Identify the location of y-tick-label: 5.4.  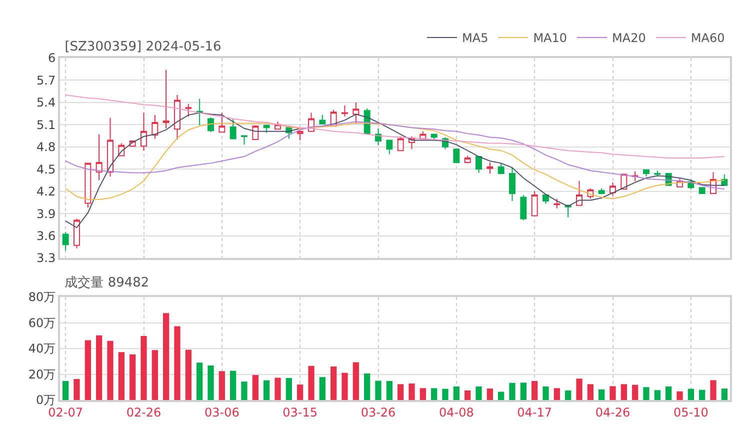
(46, 103).